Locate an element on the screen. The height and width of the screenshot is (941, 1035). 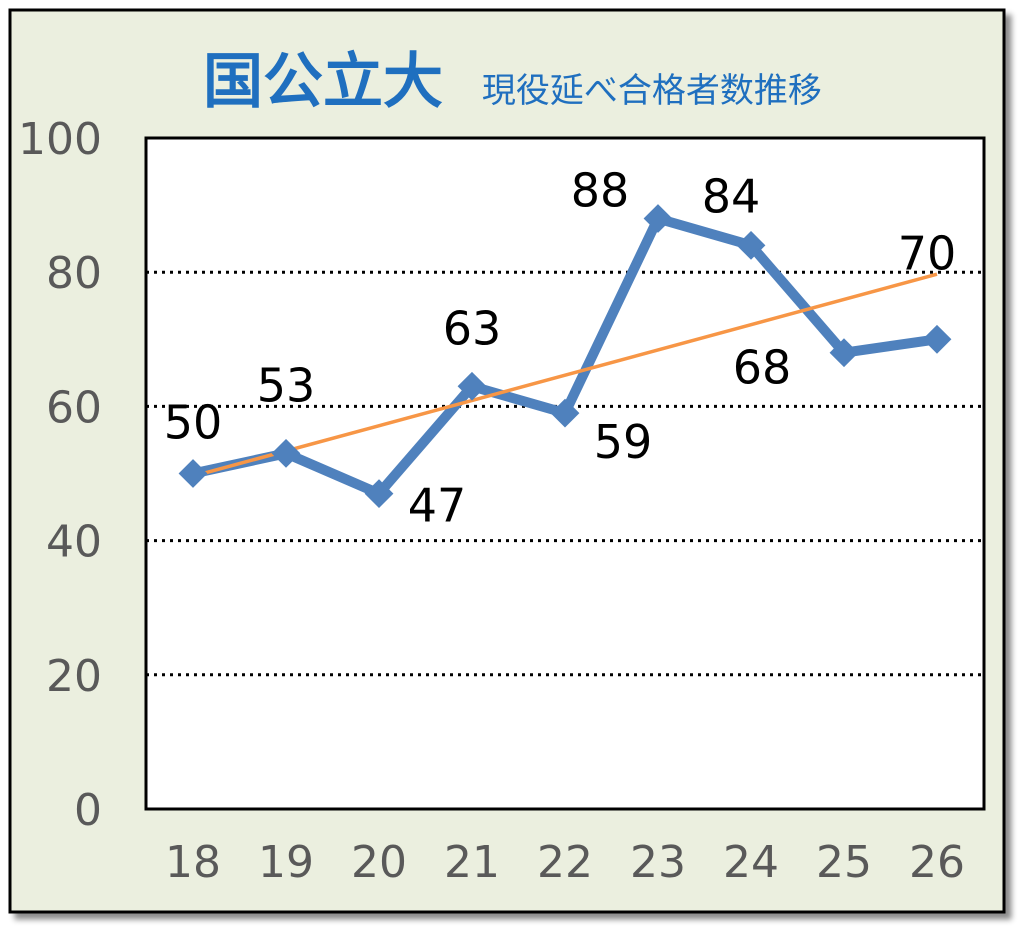
x-tick-label-21: 21 is located at coordinates (472, 862).